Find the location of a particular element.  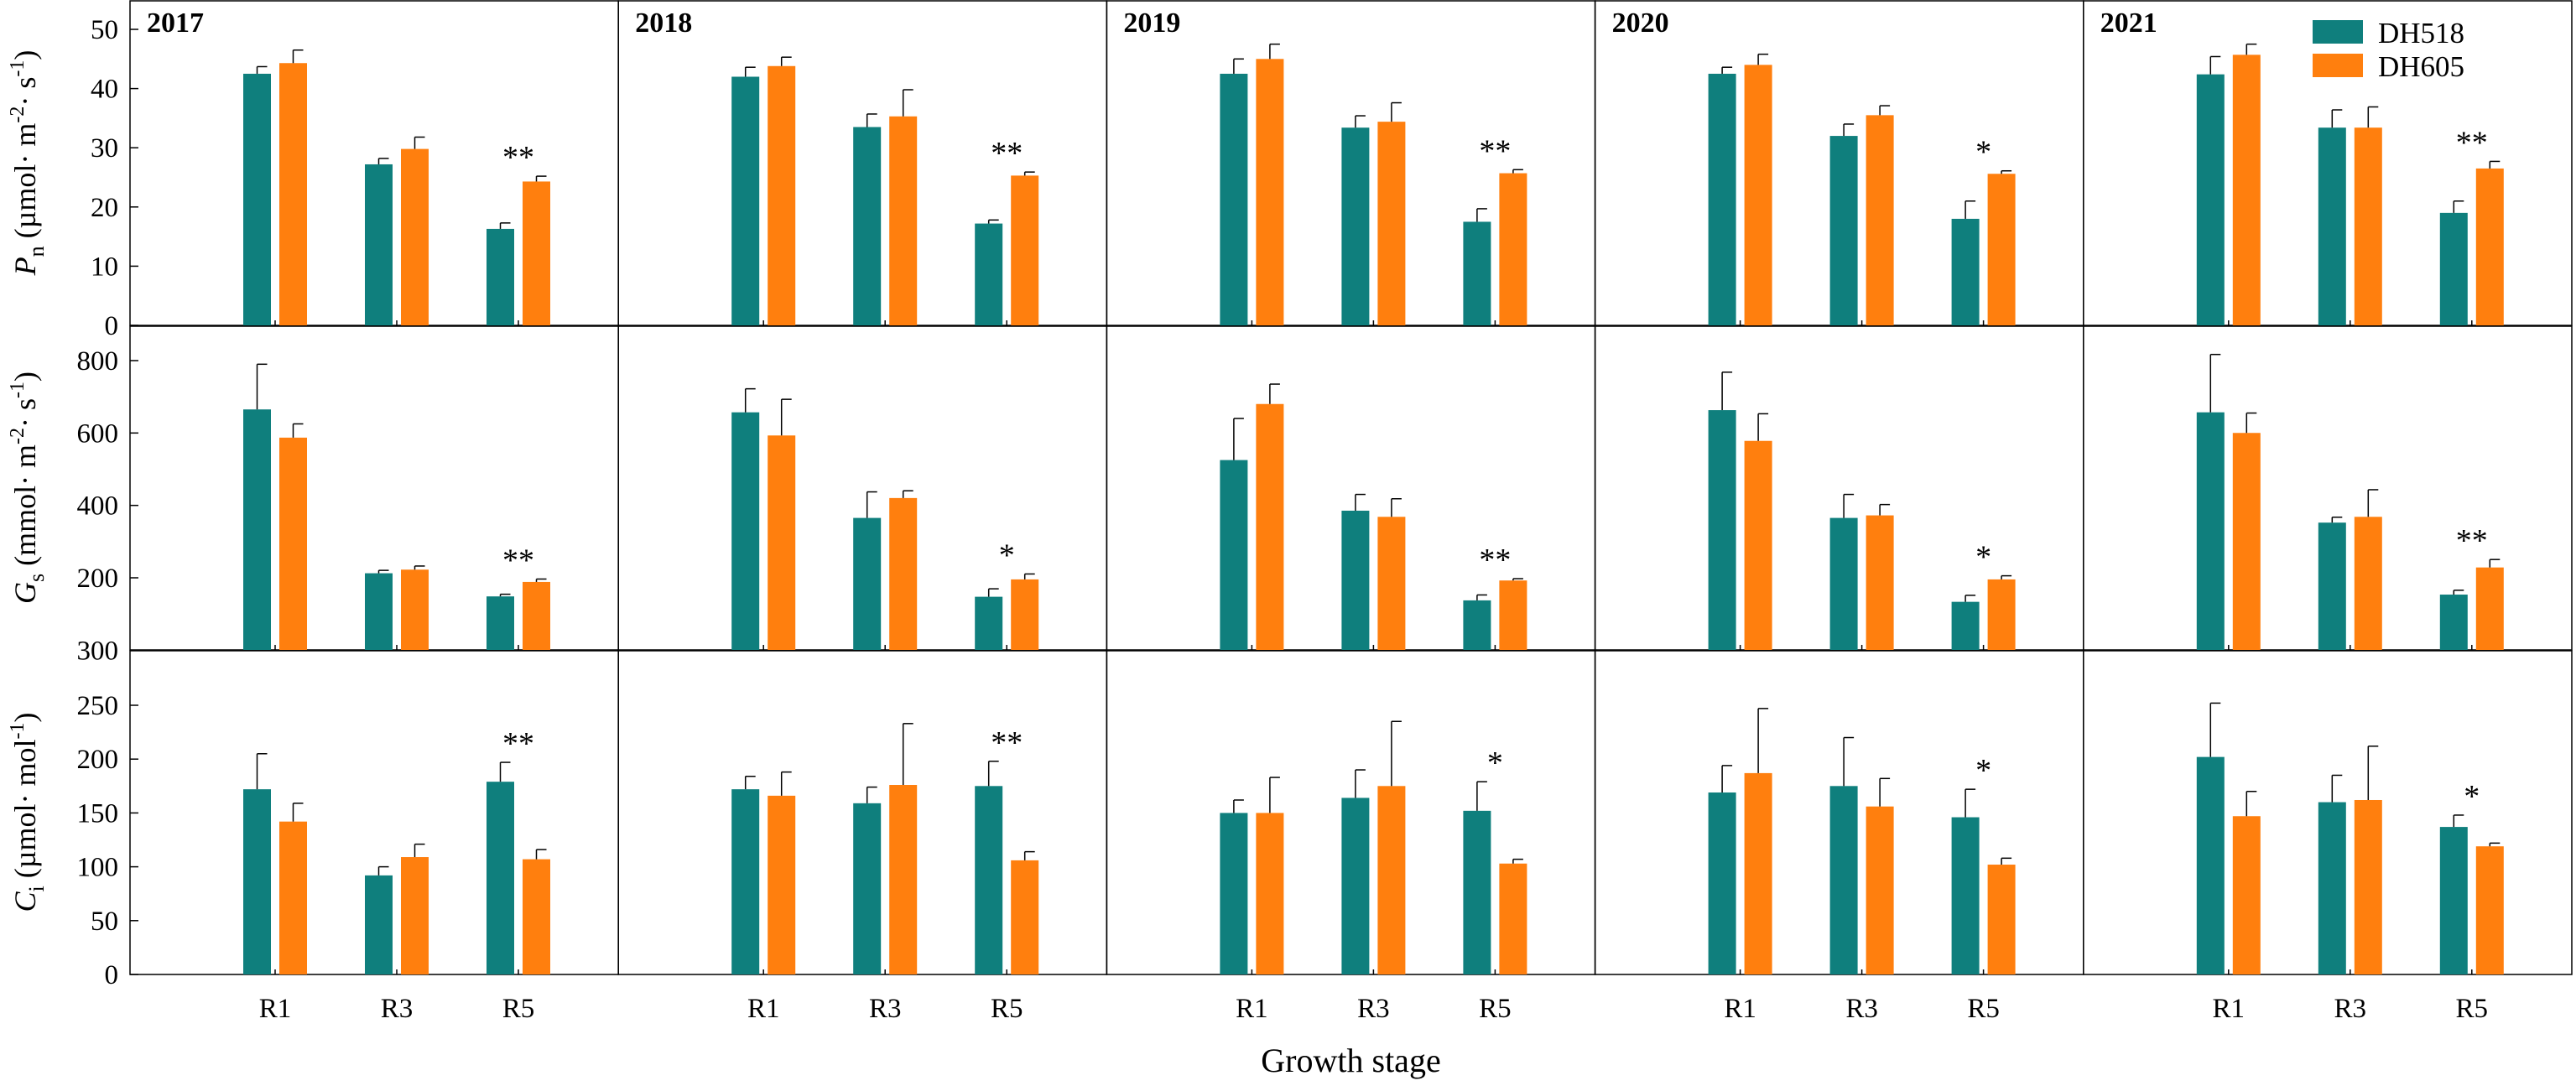

bar-DH518-Ci-2021-R1 is located at coordinates (2210, 865).